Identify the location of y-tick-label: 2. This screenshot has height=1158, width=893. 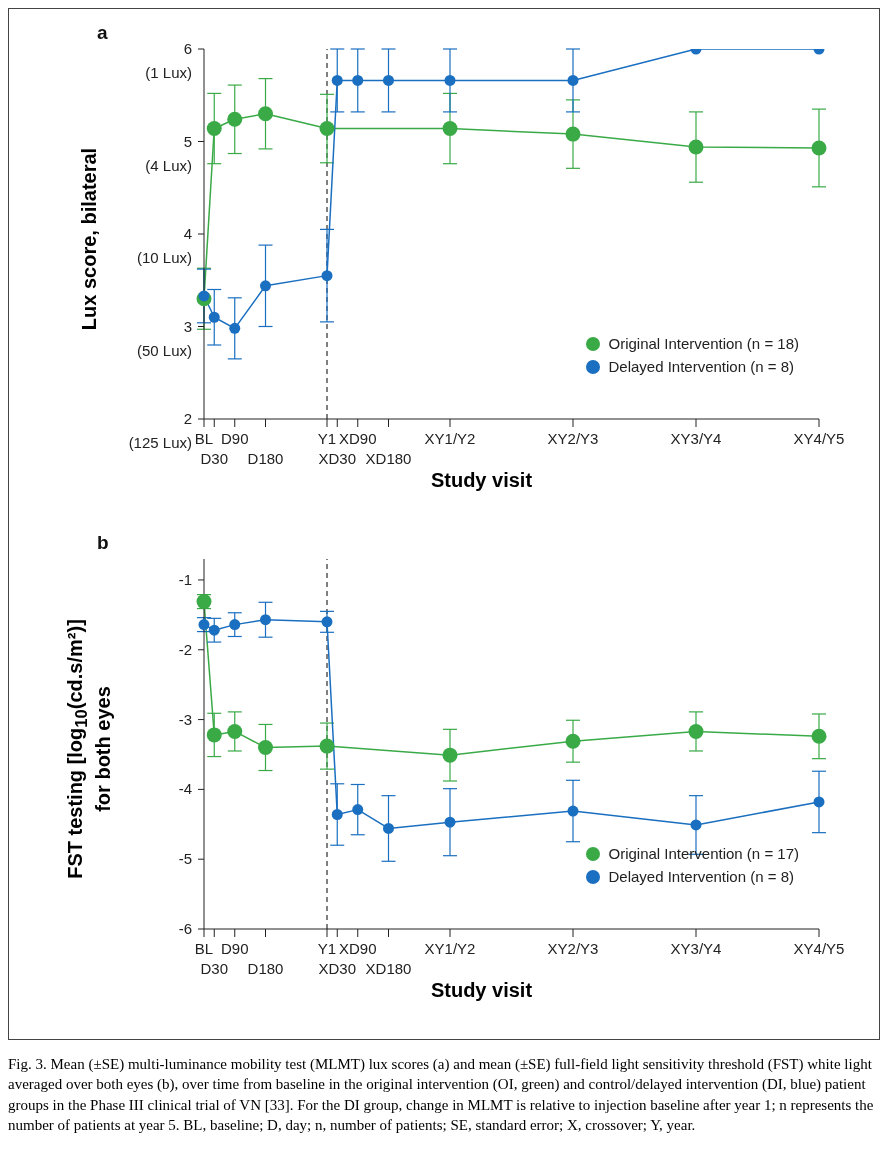
(187, 418).